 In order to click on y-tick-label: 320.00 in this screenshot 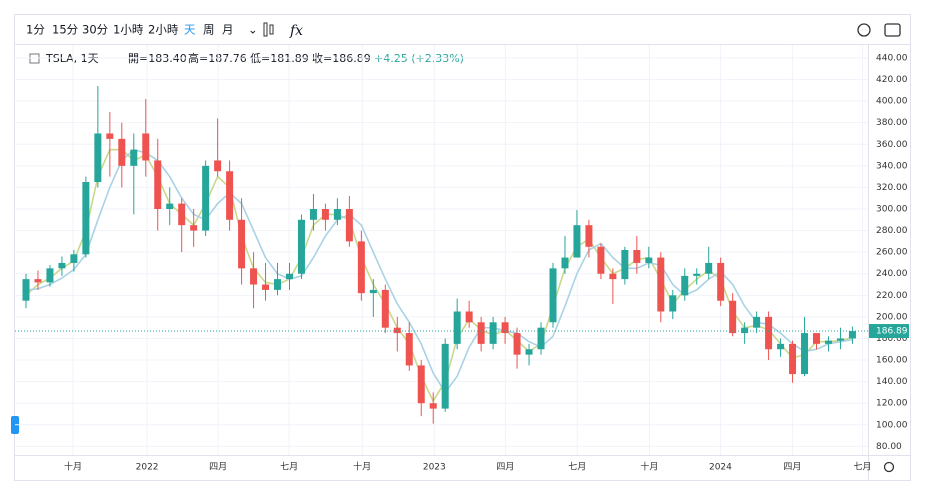, I will do `click(892, 188)`.